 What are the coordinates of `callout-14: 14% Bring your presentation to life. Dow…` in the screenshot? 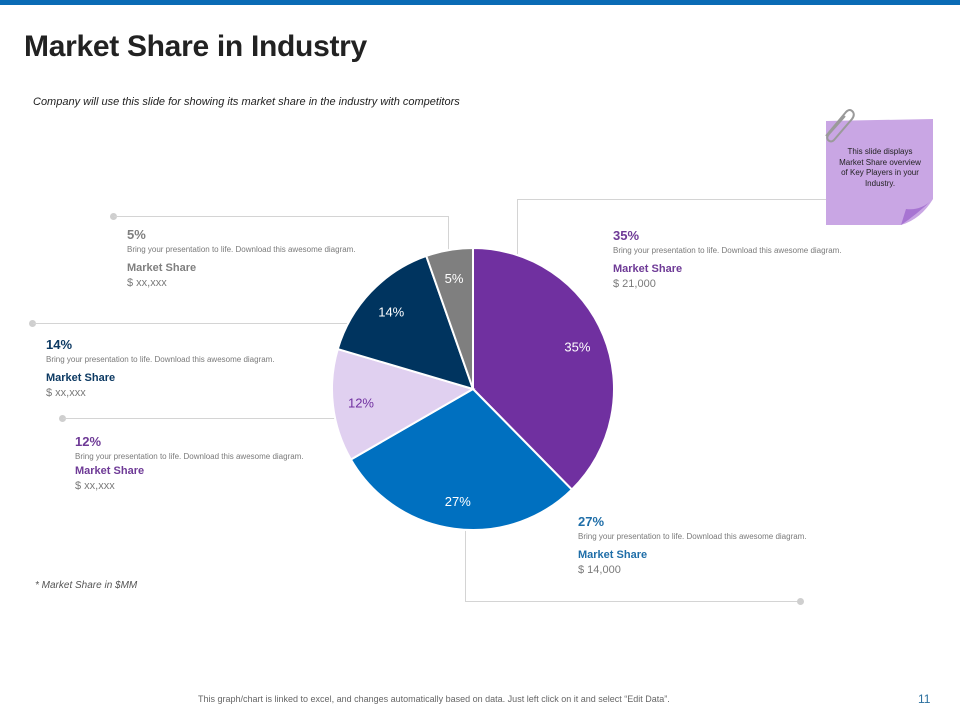 It's located at (160, 368).